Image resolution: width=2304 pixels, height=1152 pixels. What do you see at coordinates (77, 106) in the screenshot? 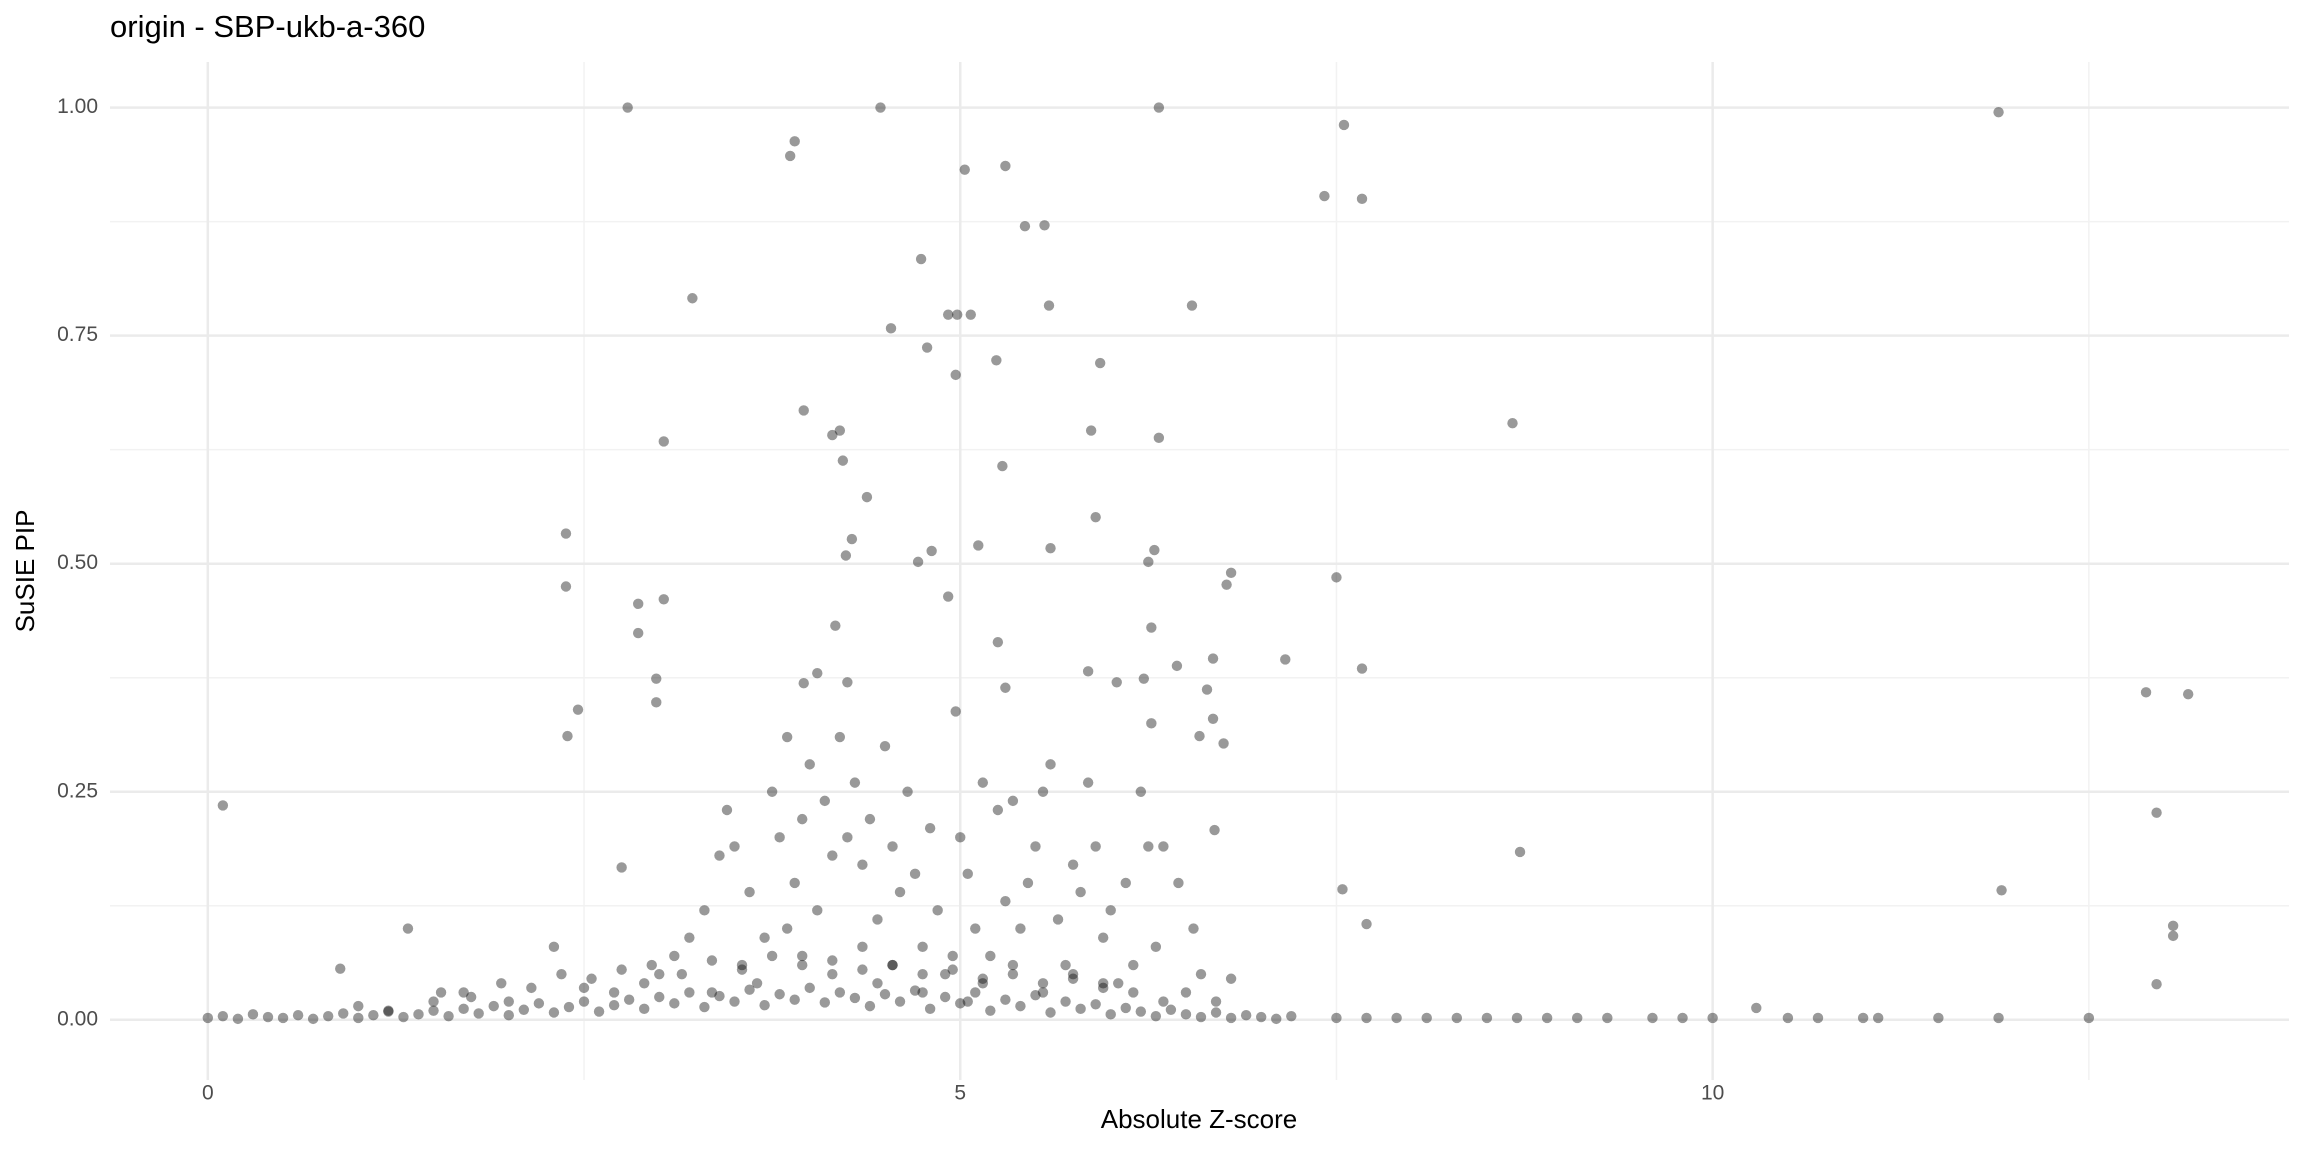
I see `y-tick-label: 1.00` at bounding box center [77, 106].